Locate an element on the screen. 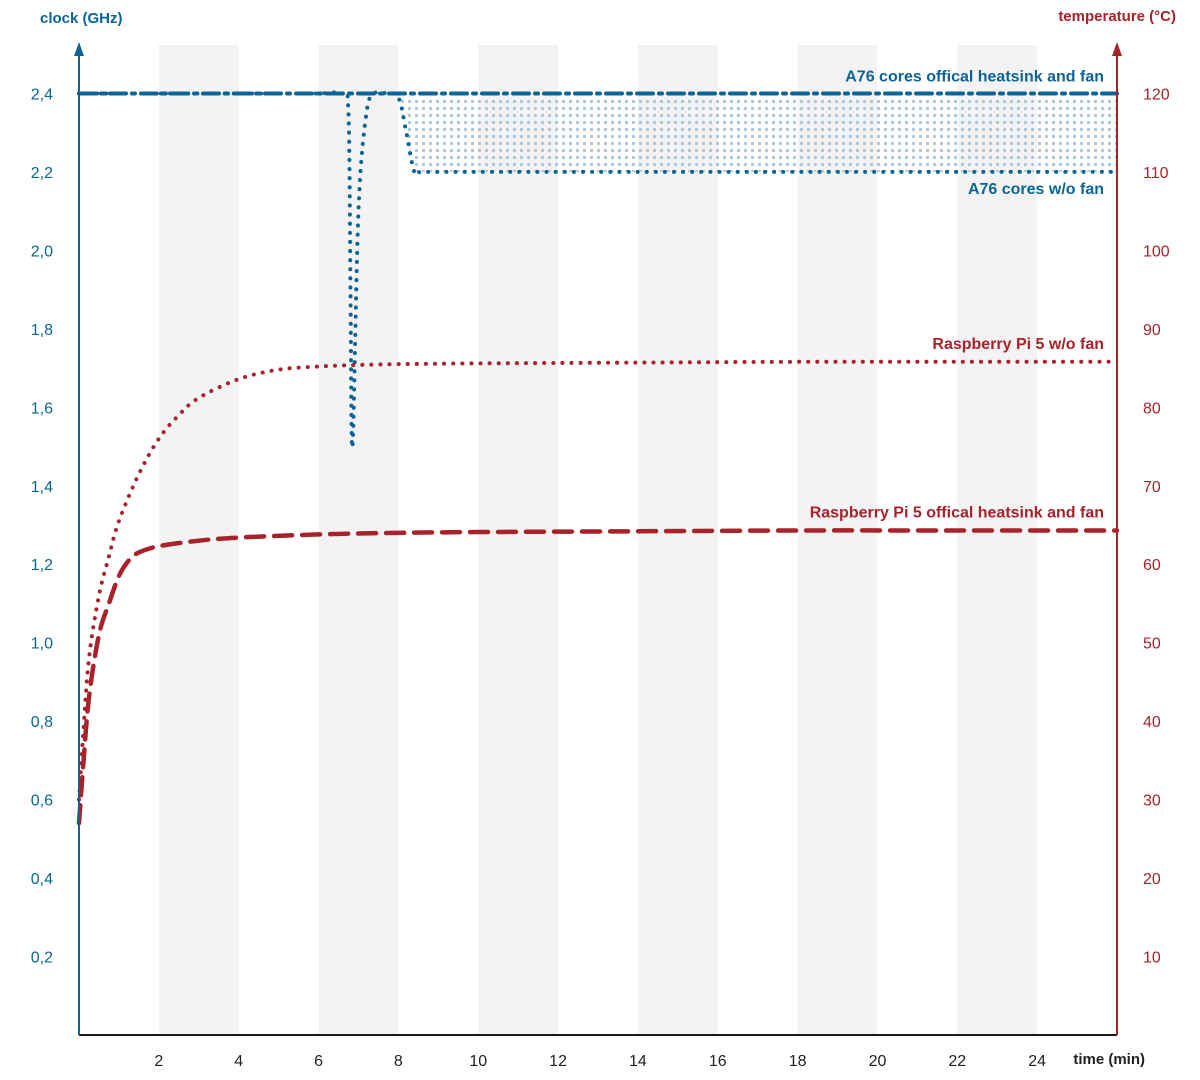 The height and width of the screenshot is (1080, 1200). y-right-tick-label: 30 is located at coordinates (1152, 801).